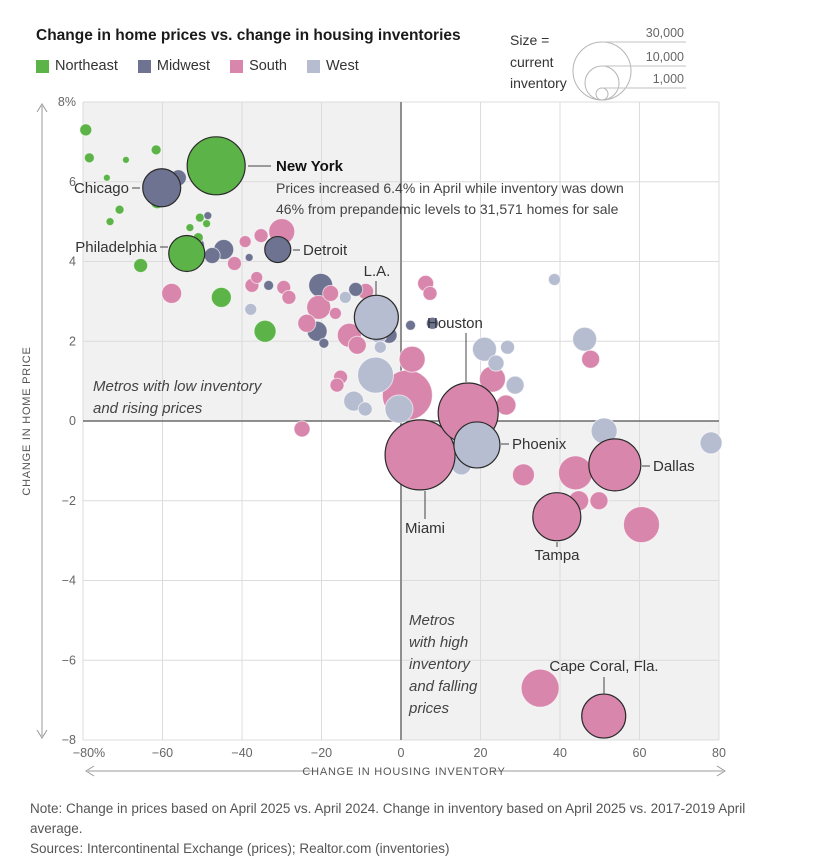 This screenshot has height=861, width=821. I want to click on x-tick-label: −40, so click(241, 753).